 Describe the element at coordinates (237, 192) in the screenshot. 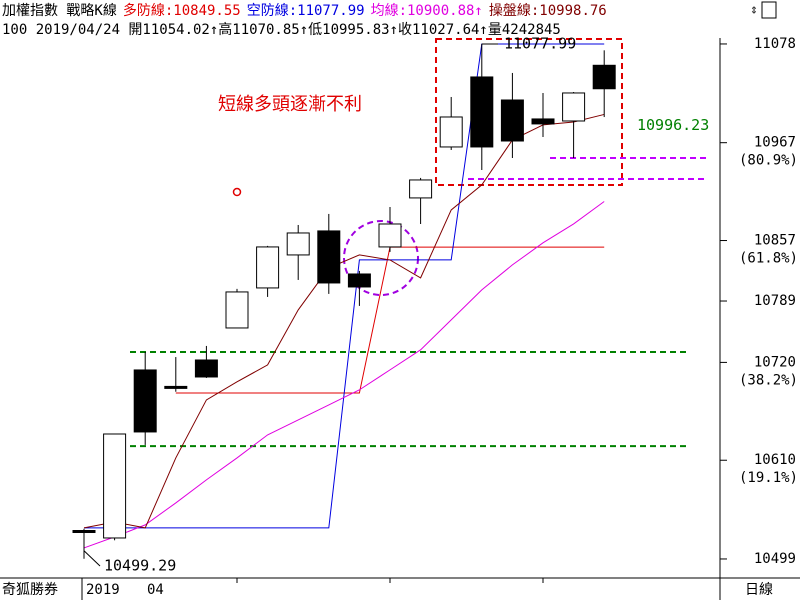

I see `signal-marker` at that location.